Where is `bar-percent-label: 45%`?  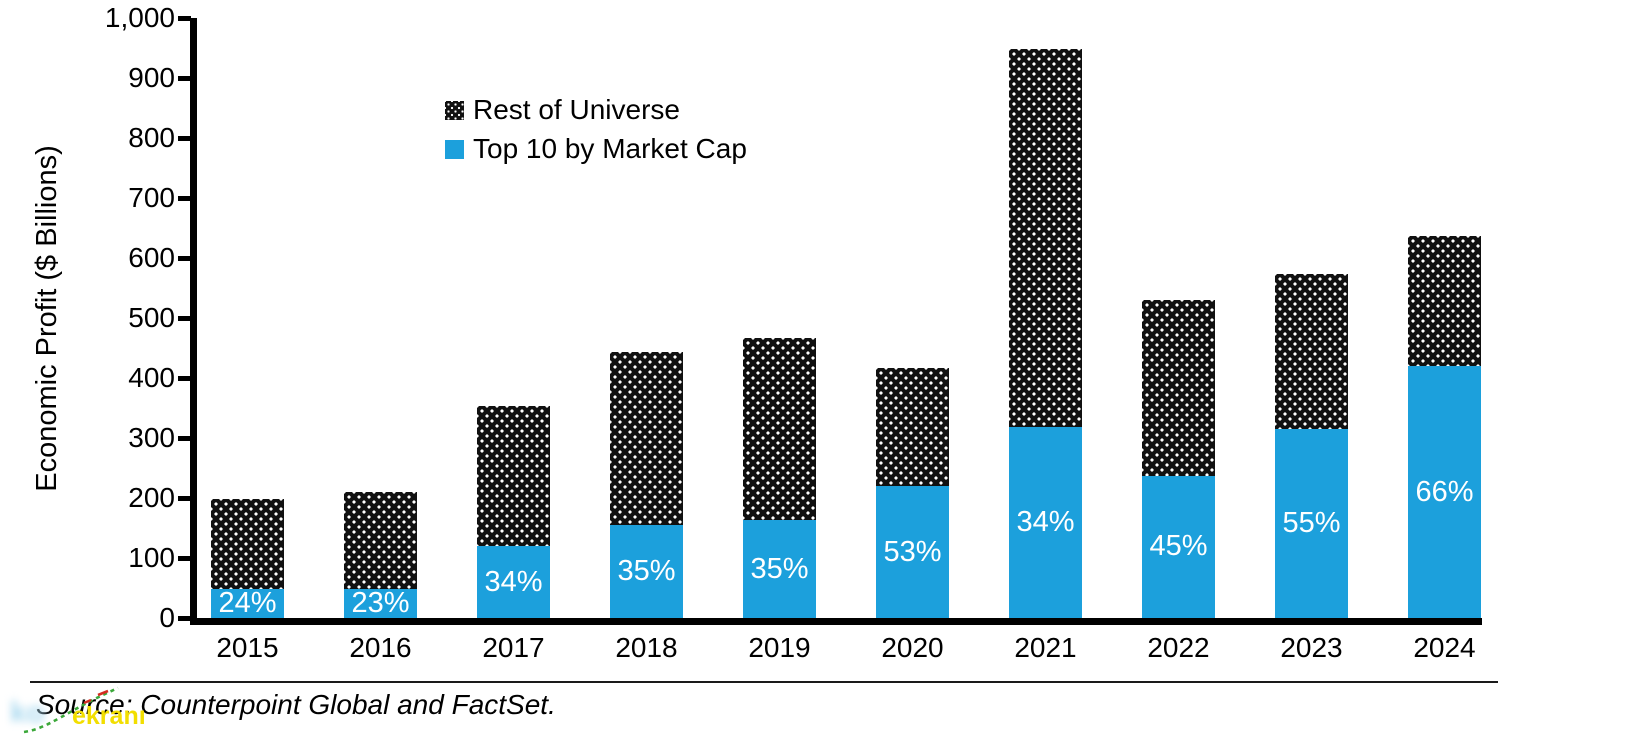
bar-percent-label: 45% is located at coordinates (1178, 546).